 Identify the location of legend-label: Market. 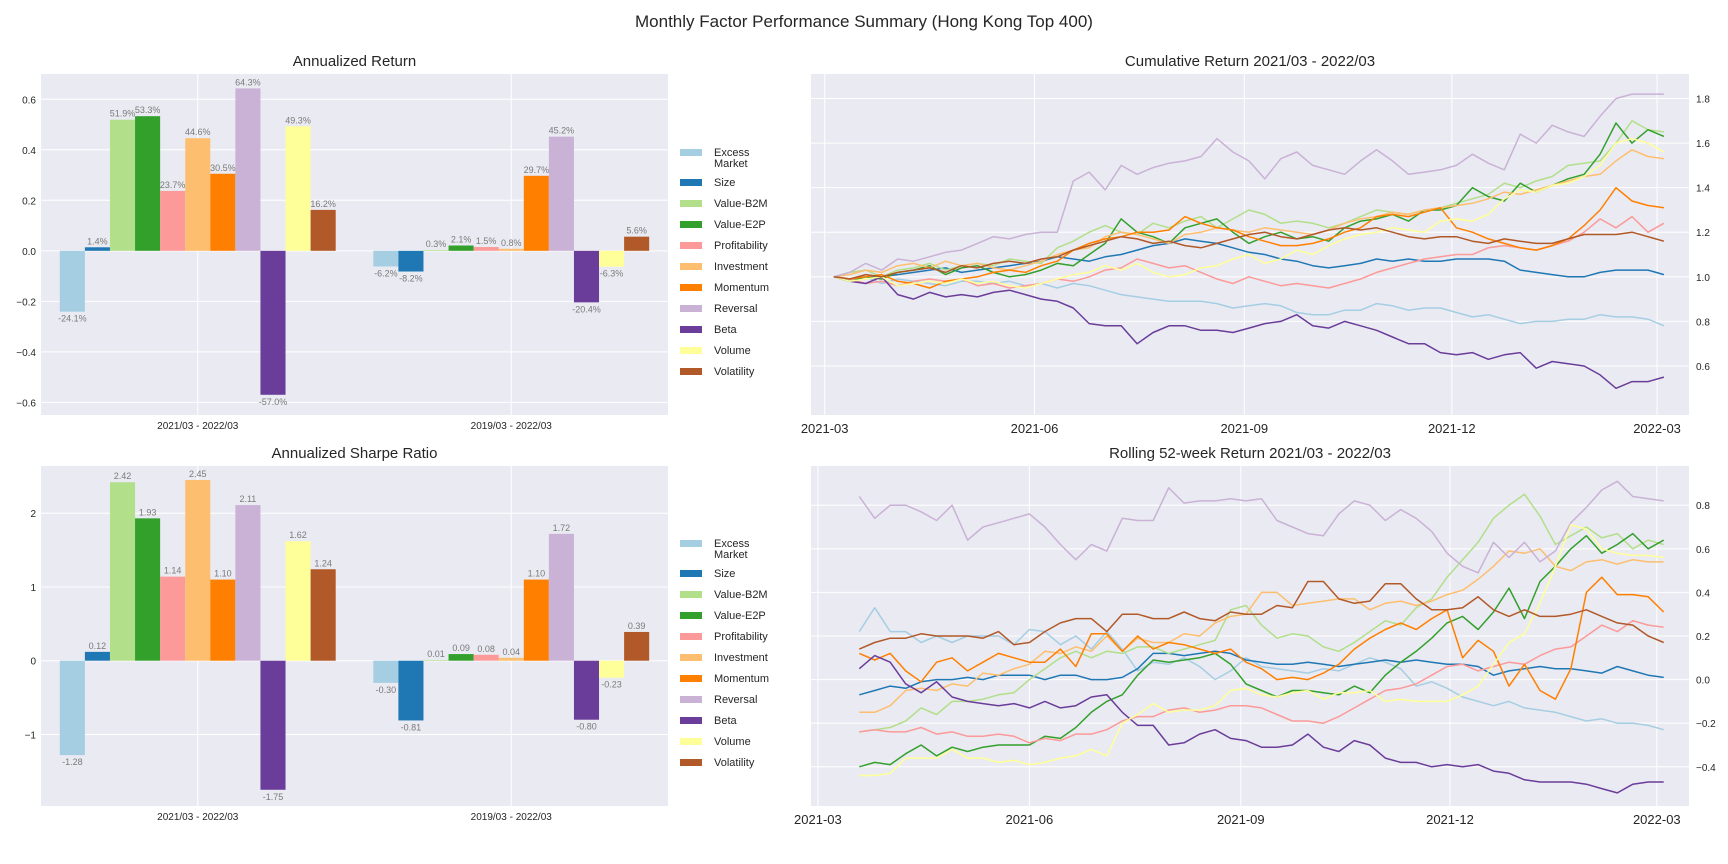
(731, 555).